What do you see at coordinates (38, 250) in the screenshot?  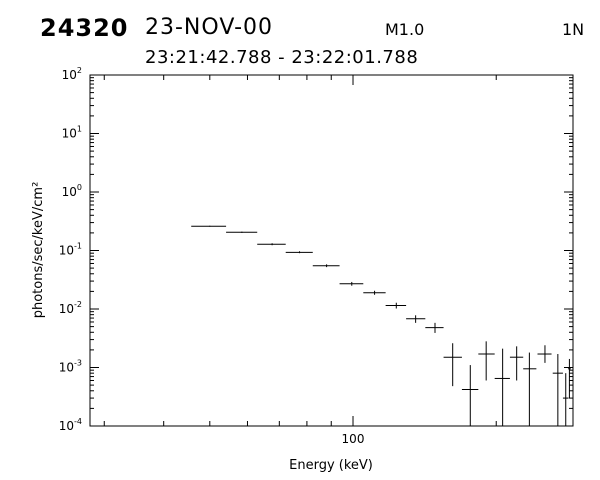 I see `y-axis-label: photons/sec/keV/cm²` at bounding box center [38, 250].